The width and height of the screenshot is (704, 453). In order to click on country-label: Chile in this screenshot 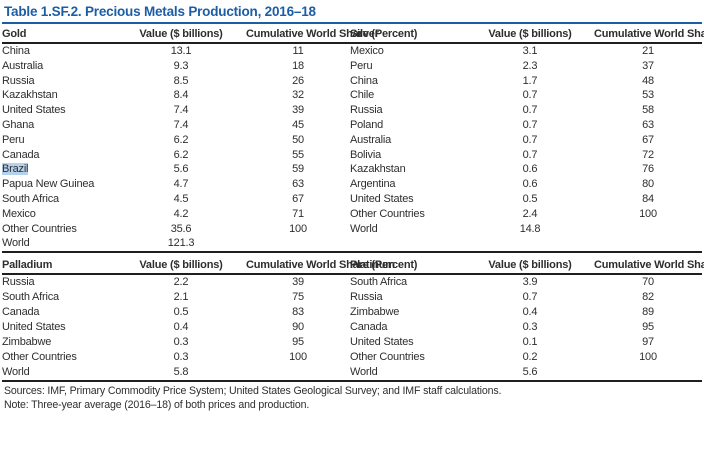, I will do `click(362, 95)`.